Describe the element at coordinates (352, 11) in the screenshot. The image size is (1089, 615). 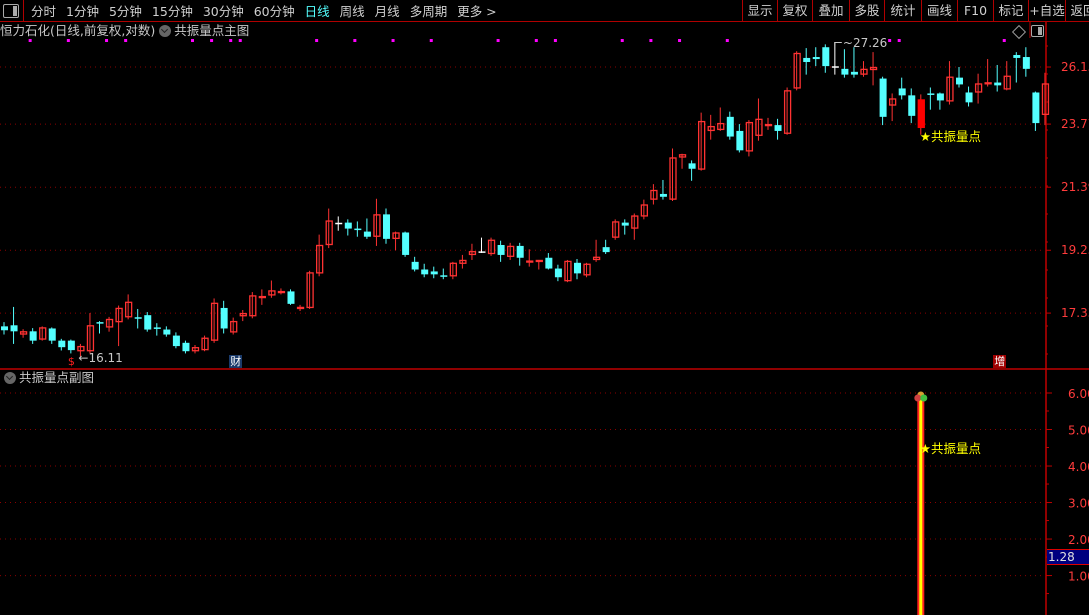
I see `period-tab-7: 周线` at that location.